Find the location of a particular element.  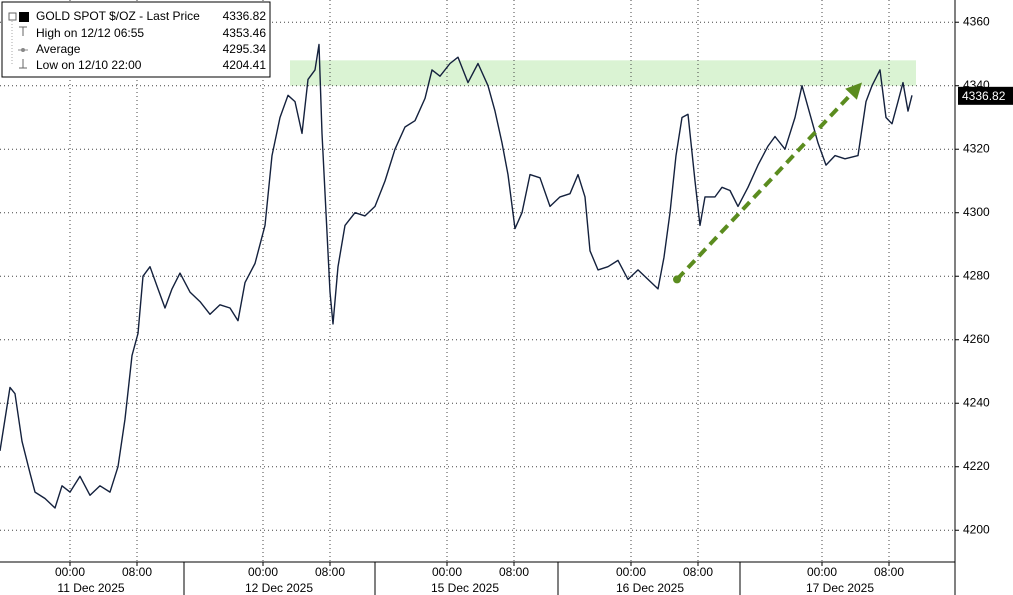

legend-box is located at coordinates (136, 39).